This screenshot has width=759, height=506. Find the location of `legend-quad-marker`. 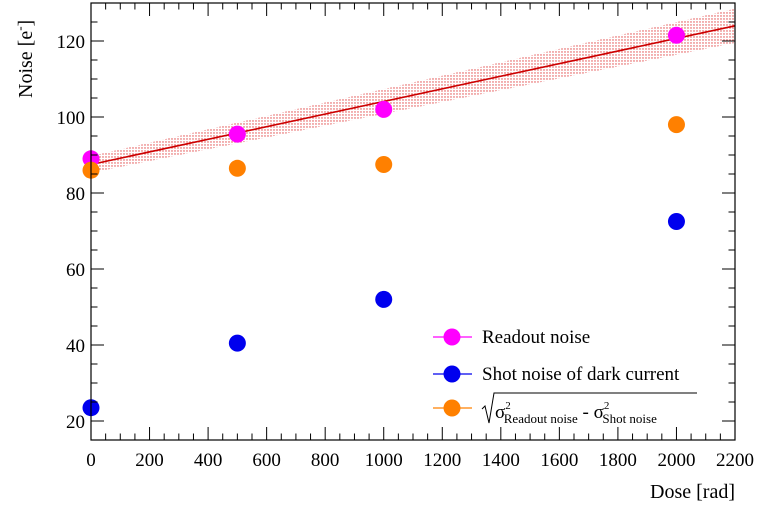

legend-quad-marker is located at coordinates (452, 408).